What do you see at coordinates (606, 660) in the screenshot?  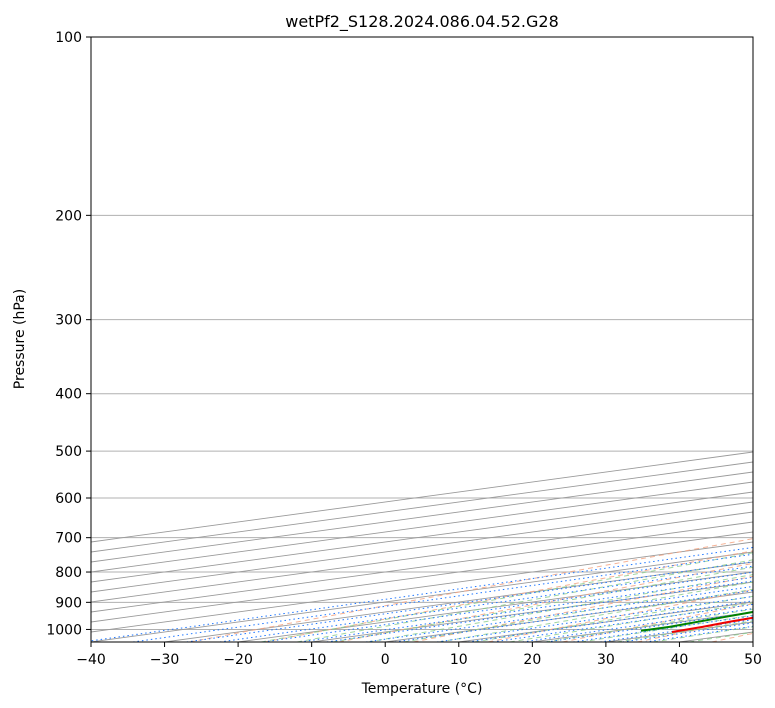 I see `x-tick-label: 30` at bounding box center [606, 660].